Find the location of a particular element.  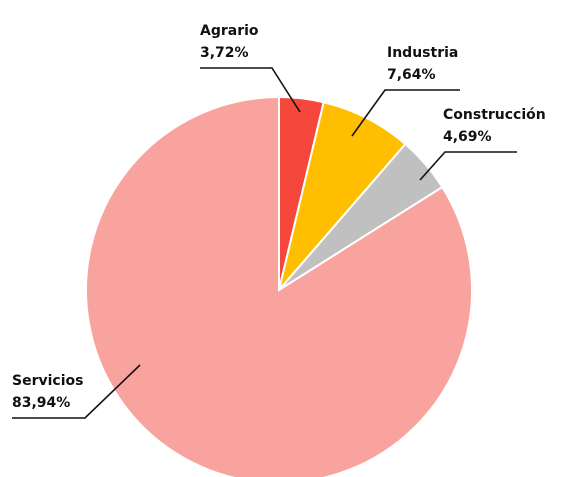

slice-label: Industria is located at coordinates (422, 53).